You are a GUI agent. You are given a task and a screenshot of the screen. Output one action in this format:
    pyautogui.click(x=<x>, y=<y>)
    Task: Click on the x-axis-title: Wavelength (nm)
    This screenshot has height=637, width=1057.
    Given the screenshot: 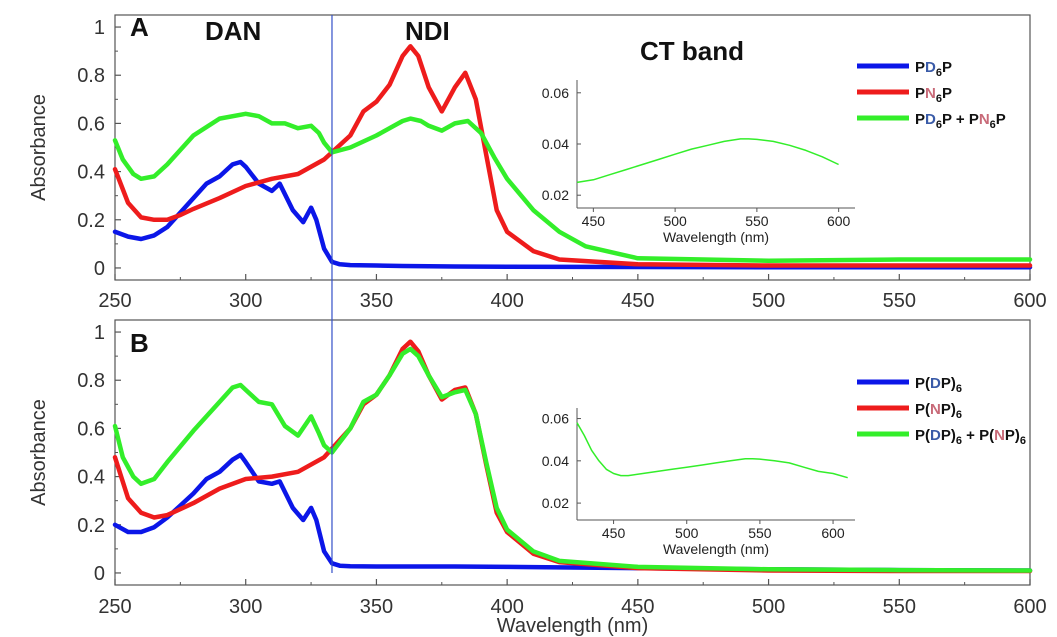 What is the action you would take?
    pyautogui.click(x=573, y=626)
    